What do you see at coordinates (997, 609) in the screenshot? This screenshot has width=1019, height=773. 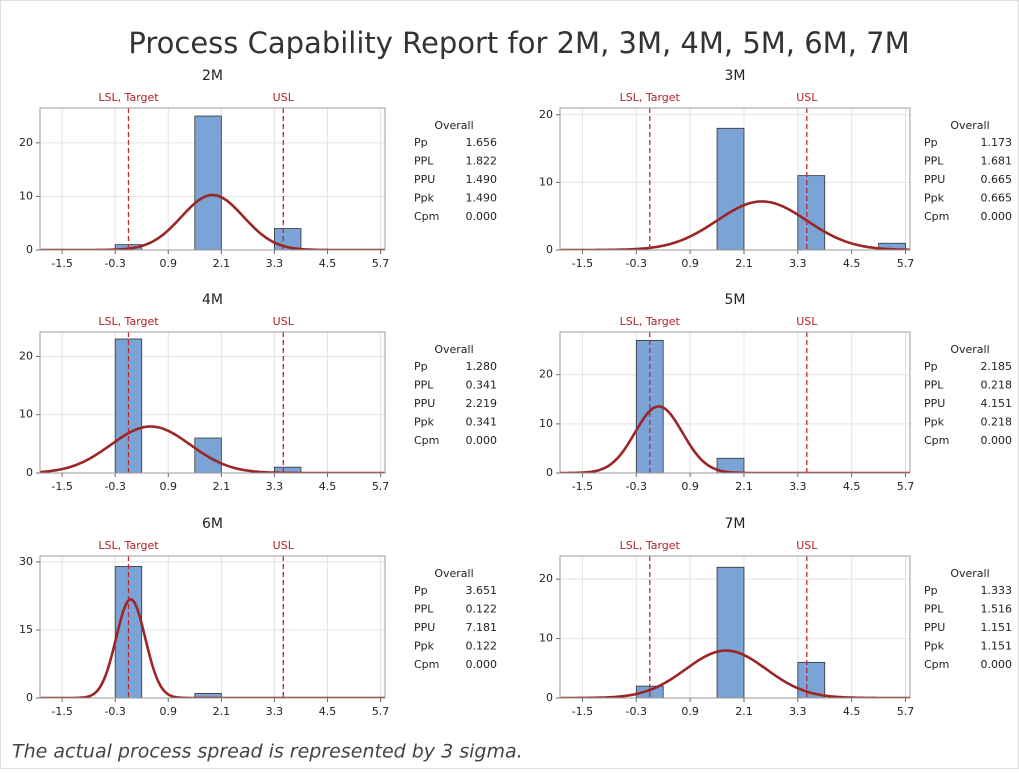 I see `stat-value: 1.516` at bounding box center [997, 609].